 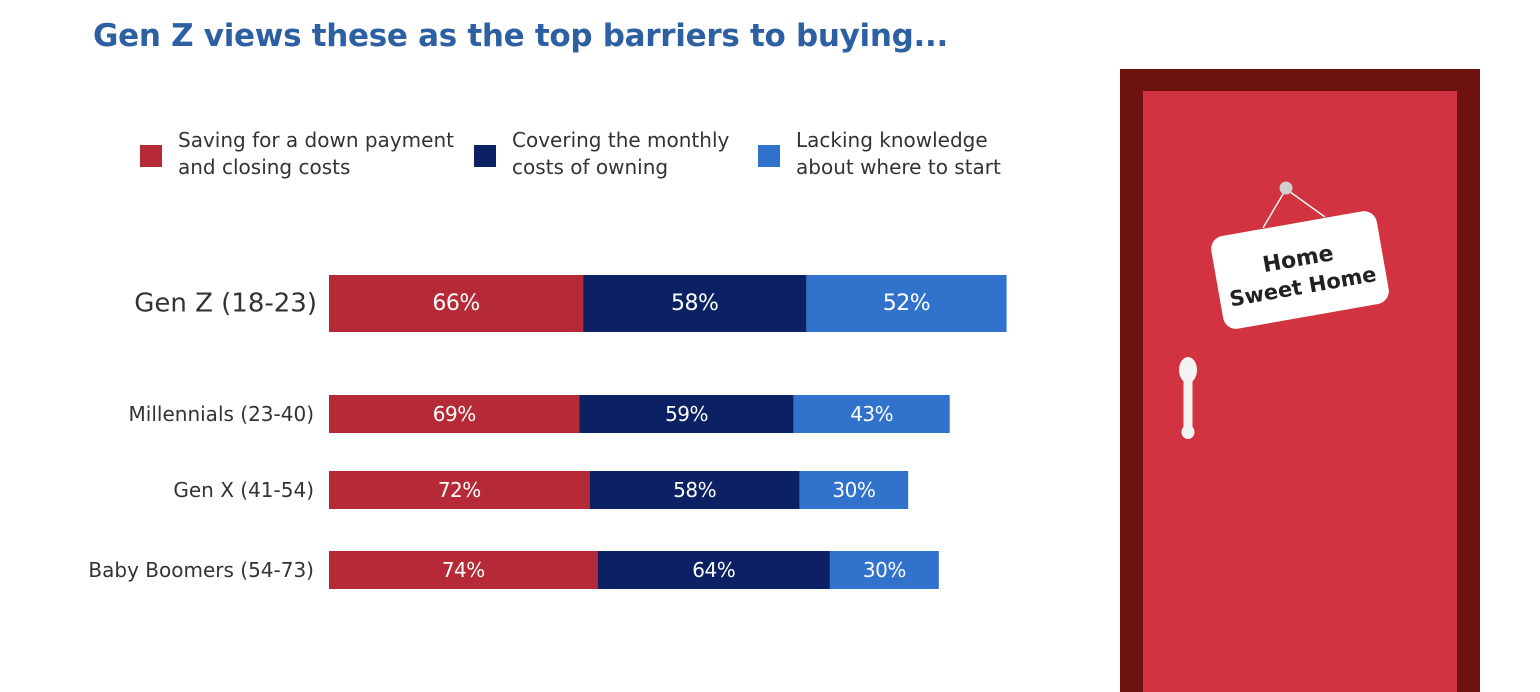 I want to click on sign-string, so click(x=1294, y=208).